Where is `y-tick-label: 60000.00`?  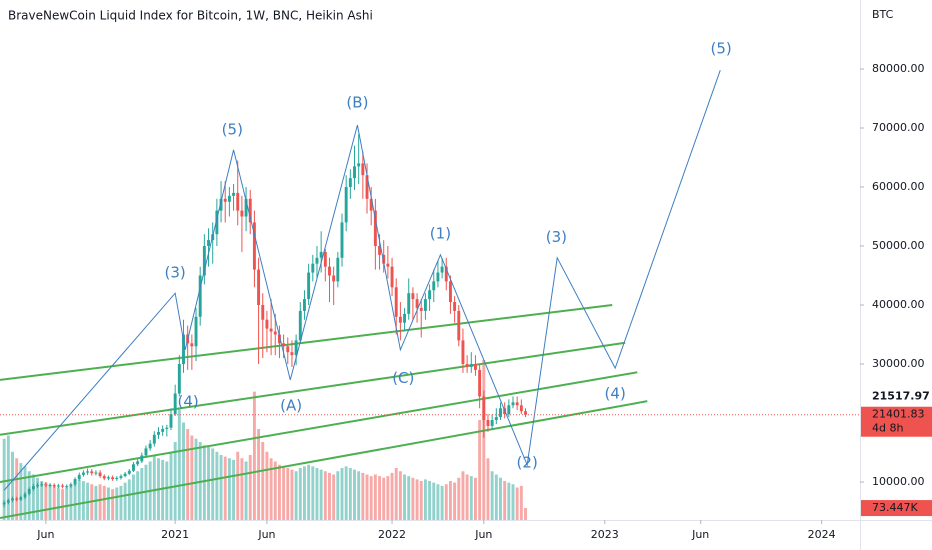 y-tick-label: 60000.00 is located at coordinates (898, 186).